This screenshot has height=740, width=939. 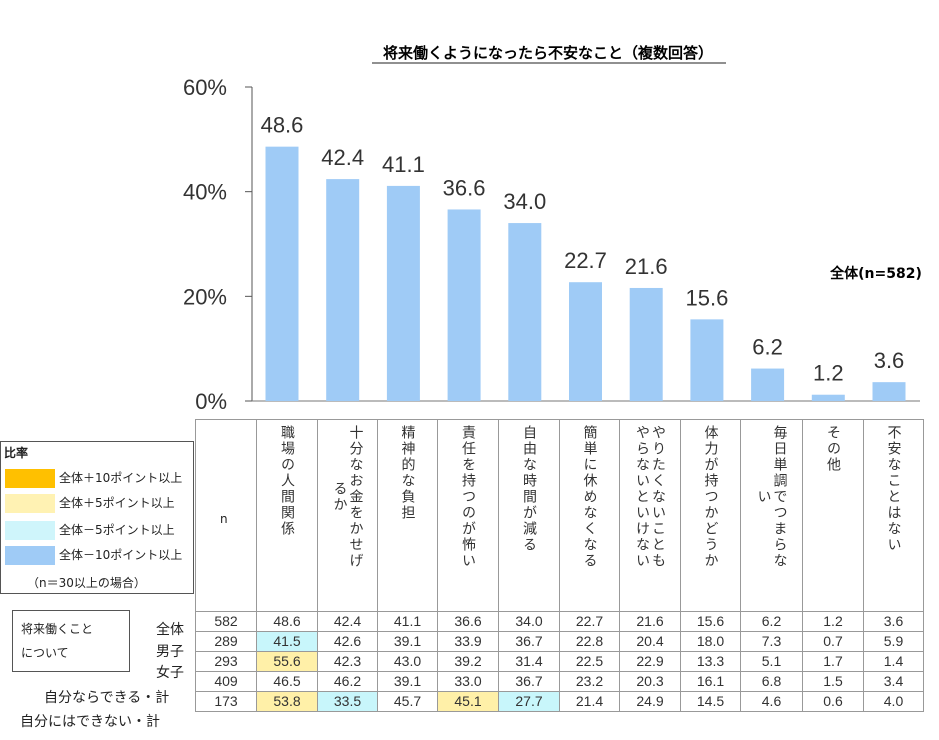 What do you see at coordinates (710, 641) in the screenshot?
I see `value-cell: 18.0` at bounding box center [710, 641].